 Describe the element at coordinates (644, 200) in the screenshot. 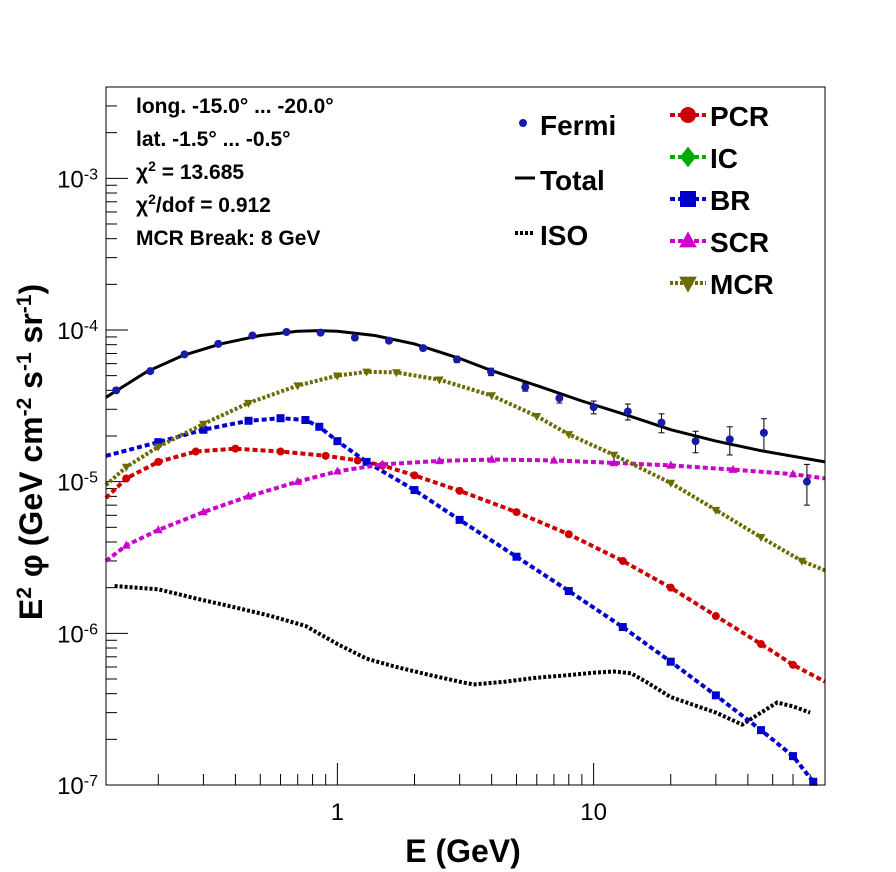

I see `legend: Fermi Total ISO PCR IC BR SCR MCR` at that location.